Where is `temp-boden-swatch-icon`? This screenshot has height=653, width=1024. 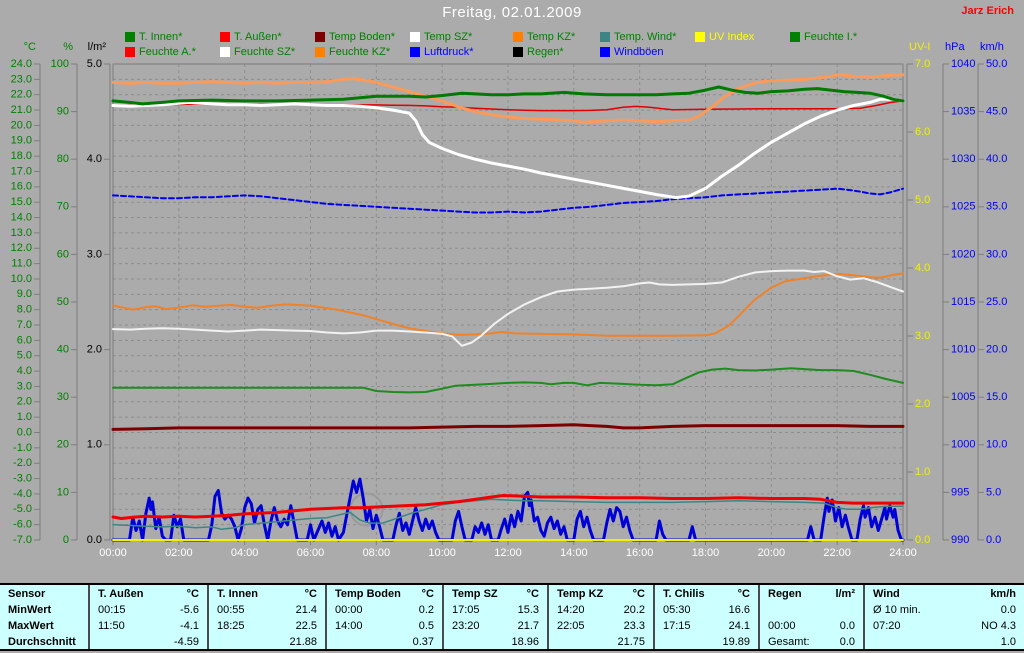
temp-boden-swatch-icon is located at coordinates (320, 37).